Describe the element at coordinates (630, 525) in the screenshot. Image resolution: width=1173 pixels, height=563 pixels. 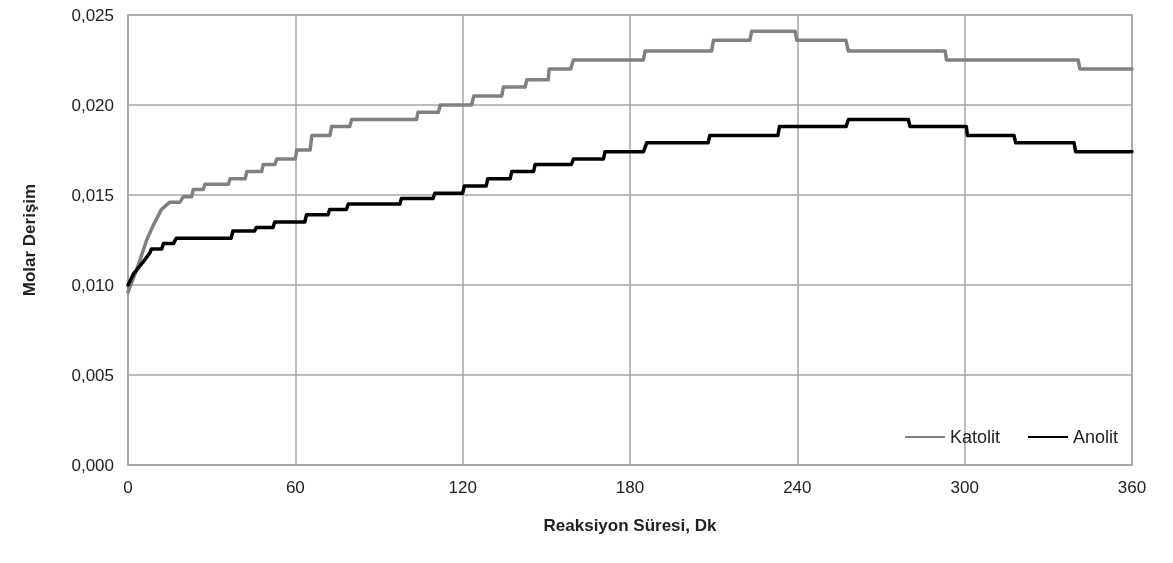
I see `x-axis-title: Reaksiyon Süresi, Dk` at that location.